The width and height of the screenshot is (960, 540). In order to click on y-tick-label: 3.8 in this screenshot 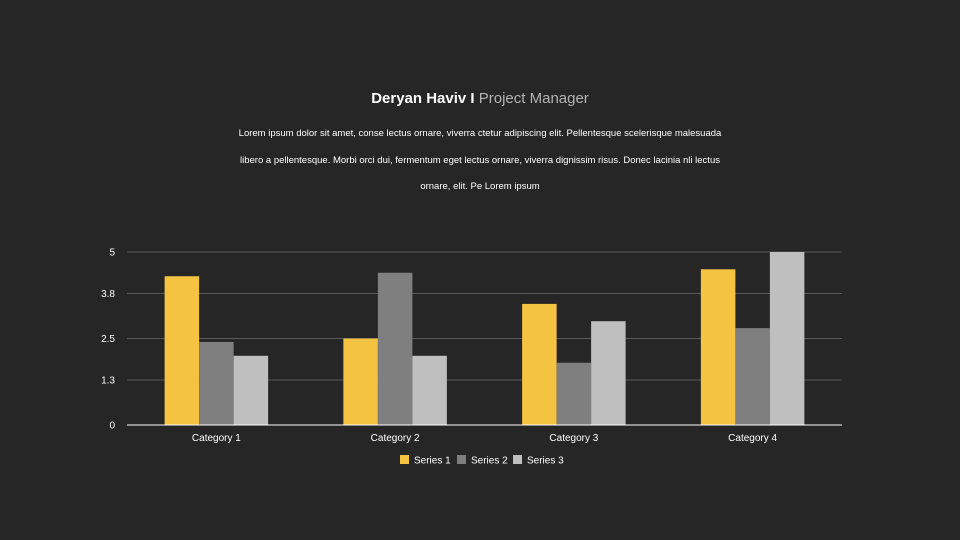, I will do `click(108, 294)`.